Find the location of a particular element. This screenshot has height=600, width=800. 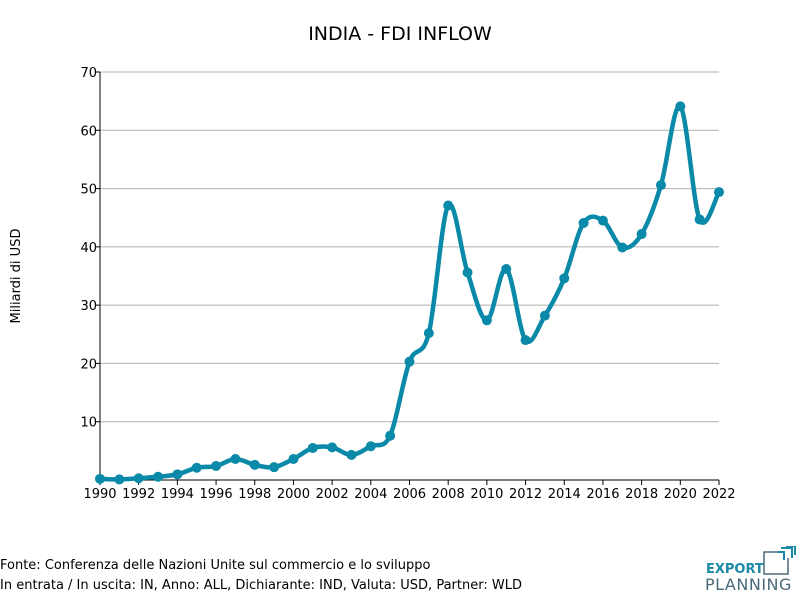

x-tick-label: 2022 is located at coordinates (718, 494).